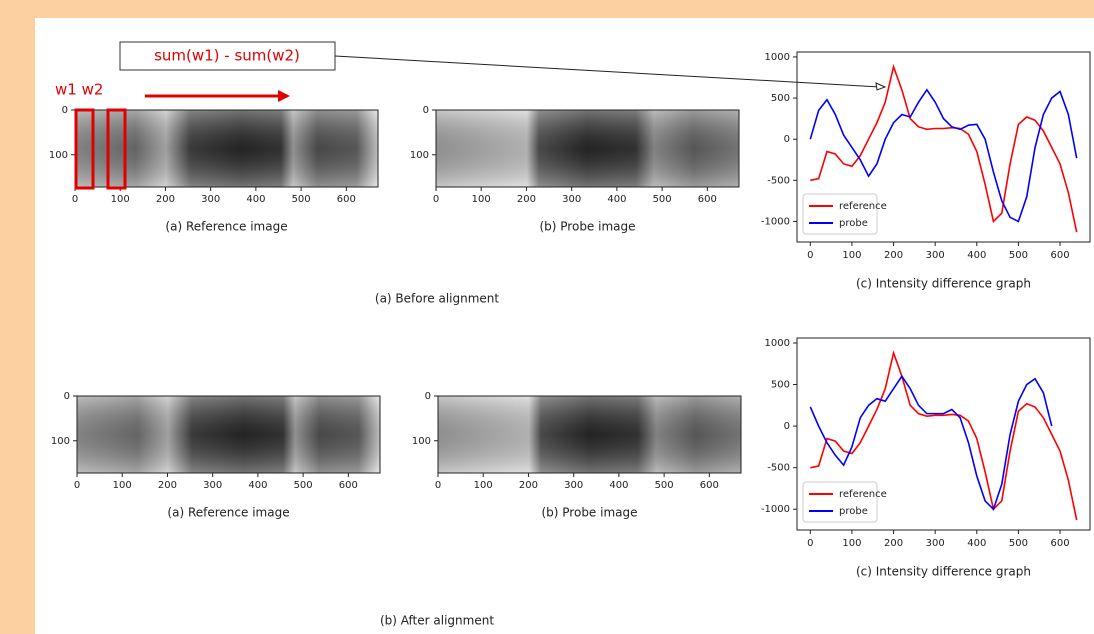 This screenshot has height=634, width=1094. I want to click on section-title: (a) Before alignment, so click(437, 299).